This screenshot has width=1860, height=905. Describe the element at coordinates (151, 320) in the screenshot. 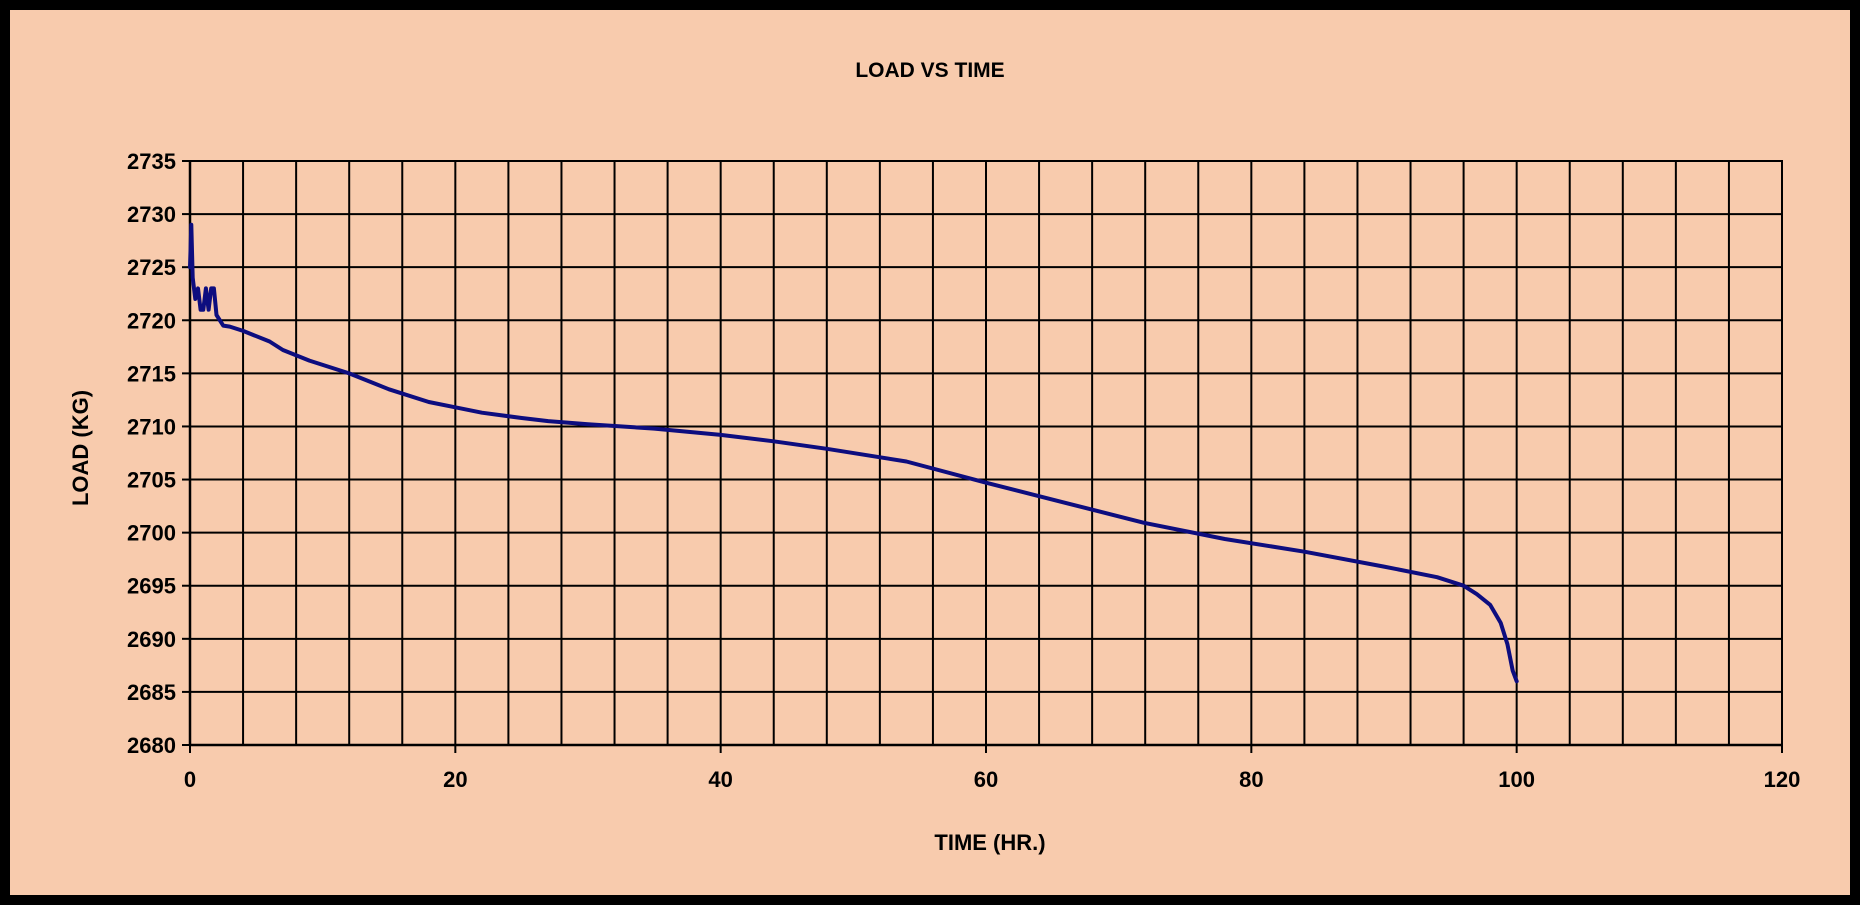

I see `y-tick-label: 2720` at that location.